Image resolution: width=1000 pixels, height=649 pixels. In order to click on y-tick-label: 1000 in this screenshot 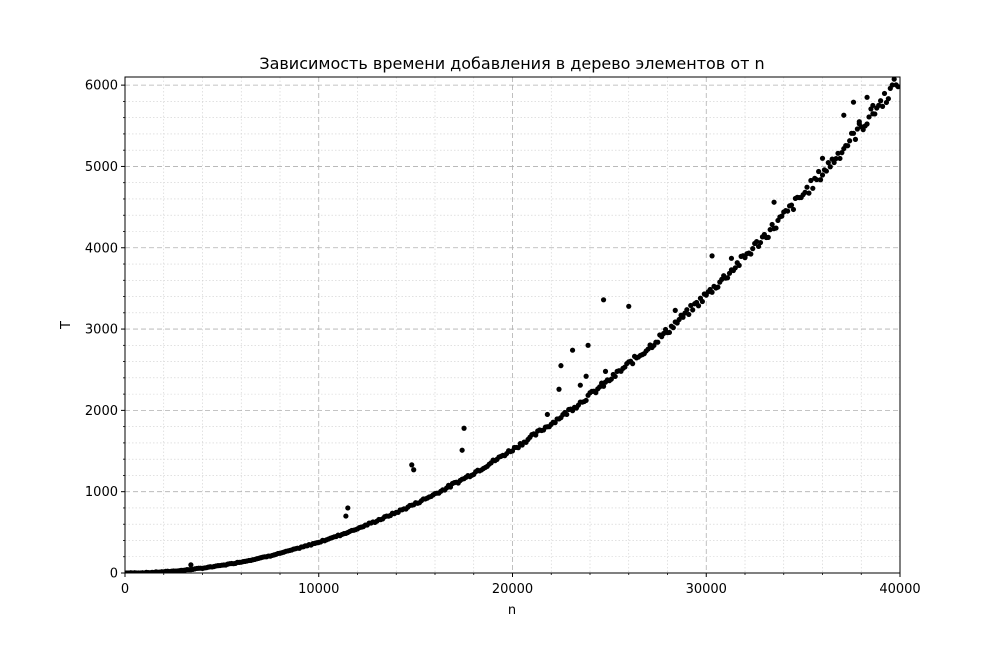, I will do `click(101, 492)`.